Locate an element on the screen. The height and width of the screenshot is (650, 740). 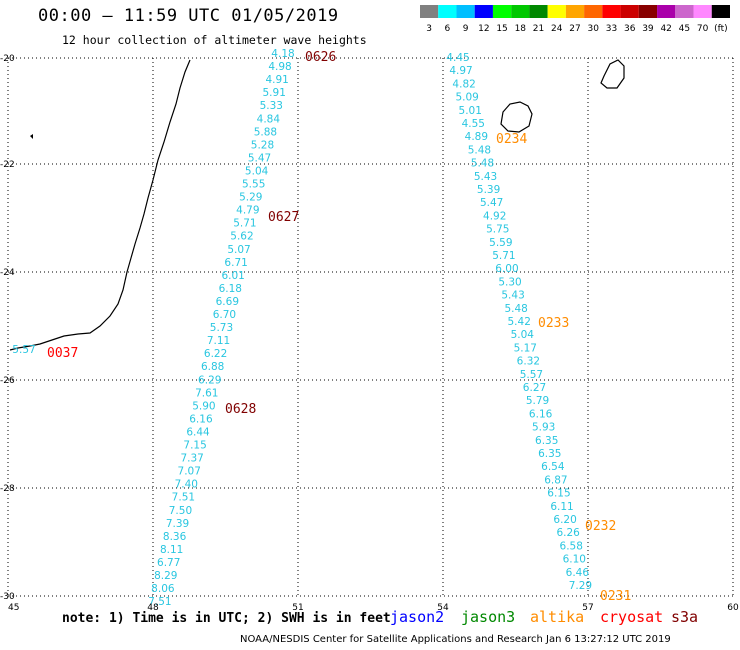
swh-value: 7.11 is located at coordinates (218, 341).